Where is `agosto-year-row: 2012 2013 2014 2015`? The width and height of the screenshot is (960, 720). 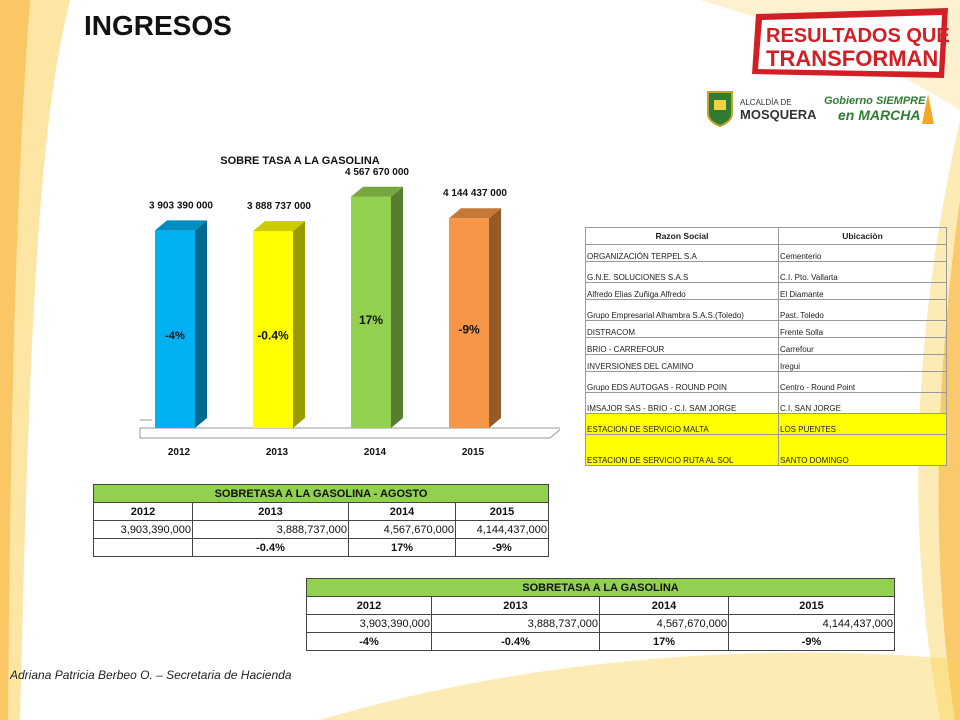 agosto-year-row: 2012 2013 2014 2015 is located at coordinates (321, 511).